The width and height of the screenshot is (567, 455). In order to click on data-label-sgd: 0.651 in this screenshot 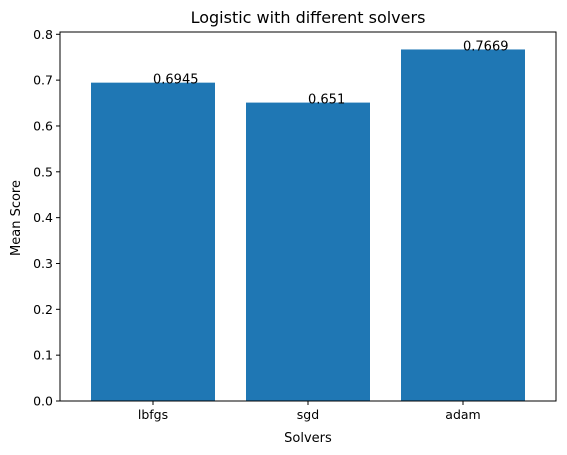, I will do `click(326, 100)`.